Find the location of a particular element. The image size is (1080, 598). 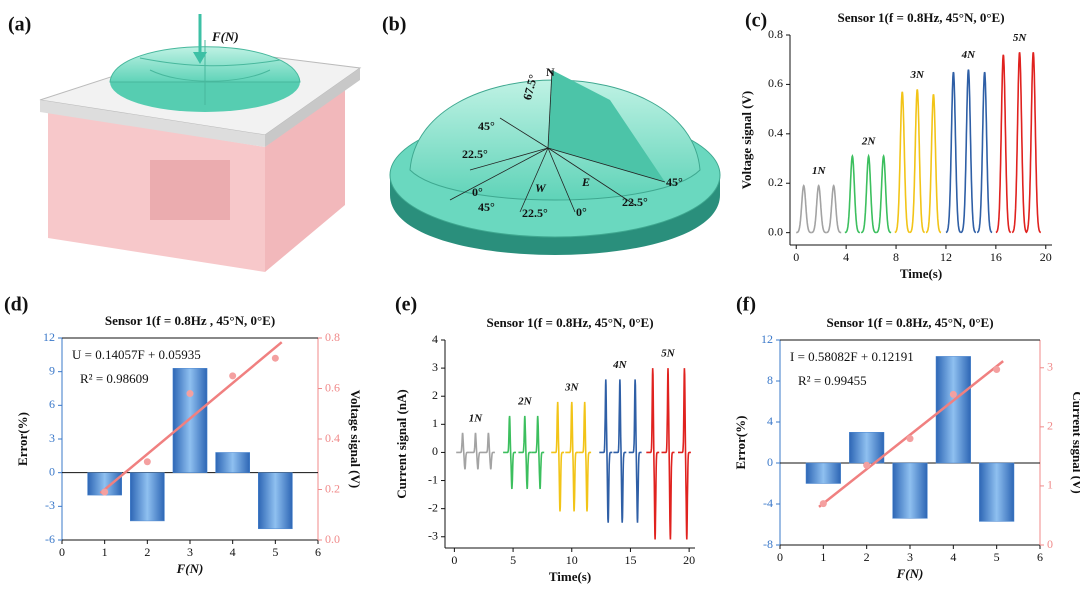

y-axis-label: Error(%) is located at coordinates (740, 443).